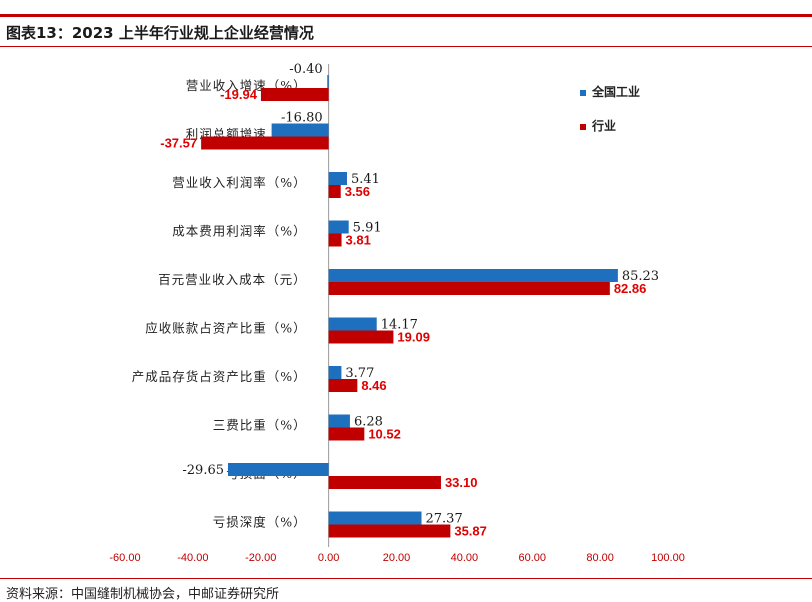 The height and width of the screenshot is (602, 812). Describe the element at coordinates (357, 191) in the screenshot. I see `series-b-value-label: 3.56` at that location.